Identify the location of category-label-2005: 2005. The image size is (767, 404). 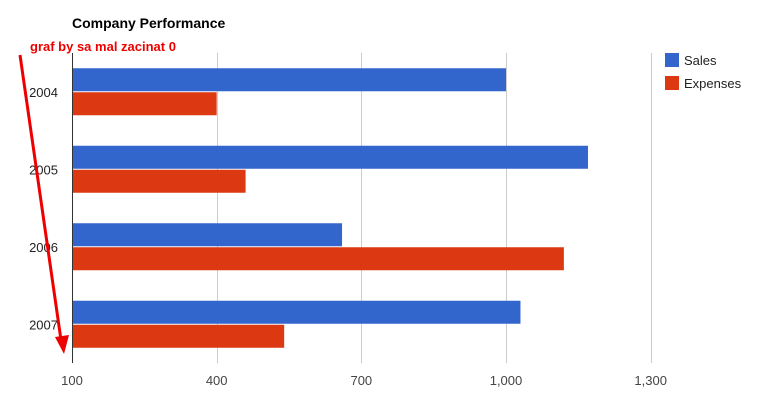
(43, 169).